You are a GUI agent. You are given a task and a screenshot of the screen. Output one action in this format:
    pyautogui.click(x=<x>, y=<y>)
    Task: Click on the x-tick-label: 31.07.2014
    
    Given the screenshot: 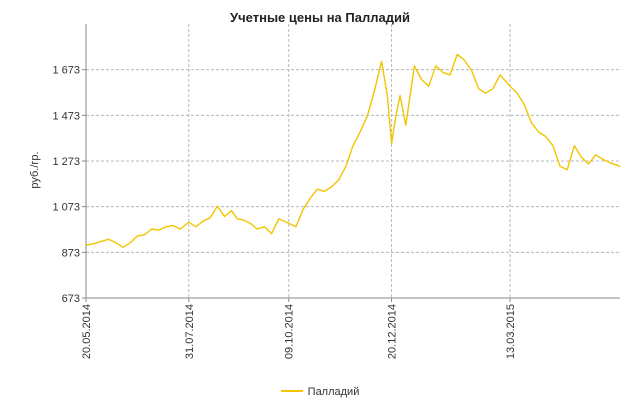 What is the action you would take?
    pyautogui.click(x=190, y=331)
    